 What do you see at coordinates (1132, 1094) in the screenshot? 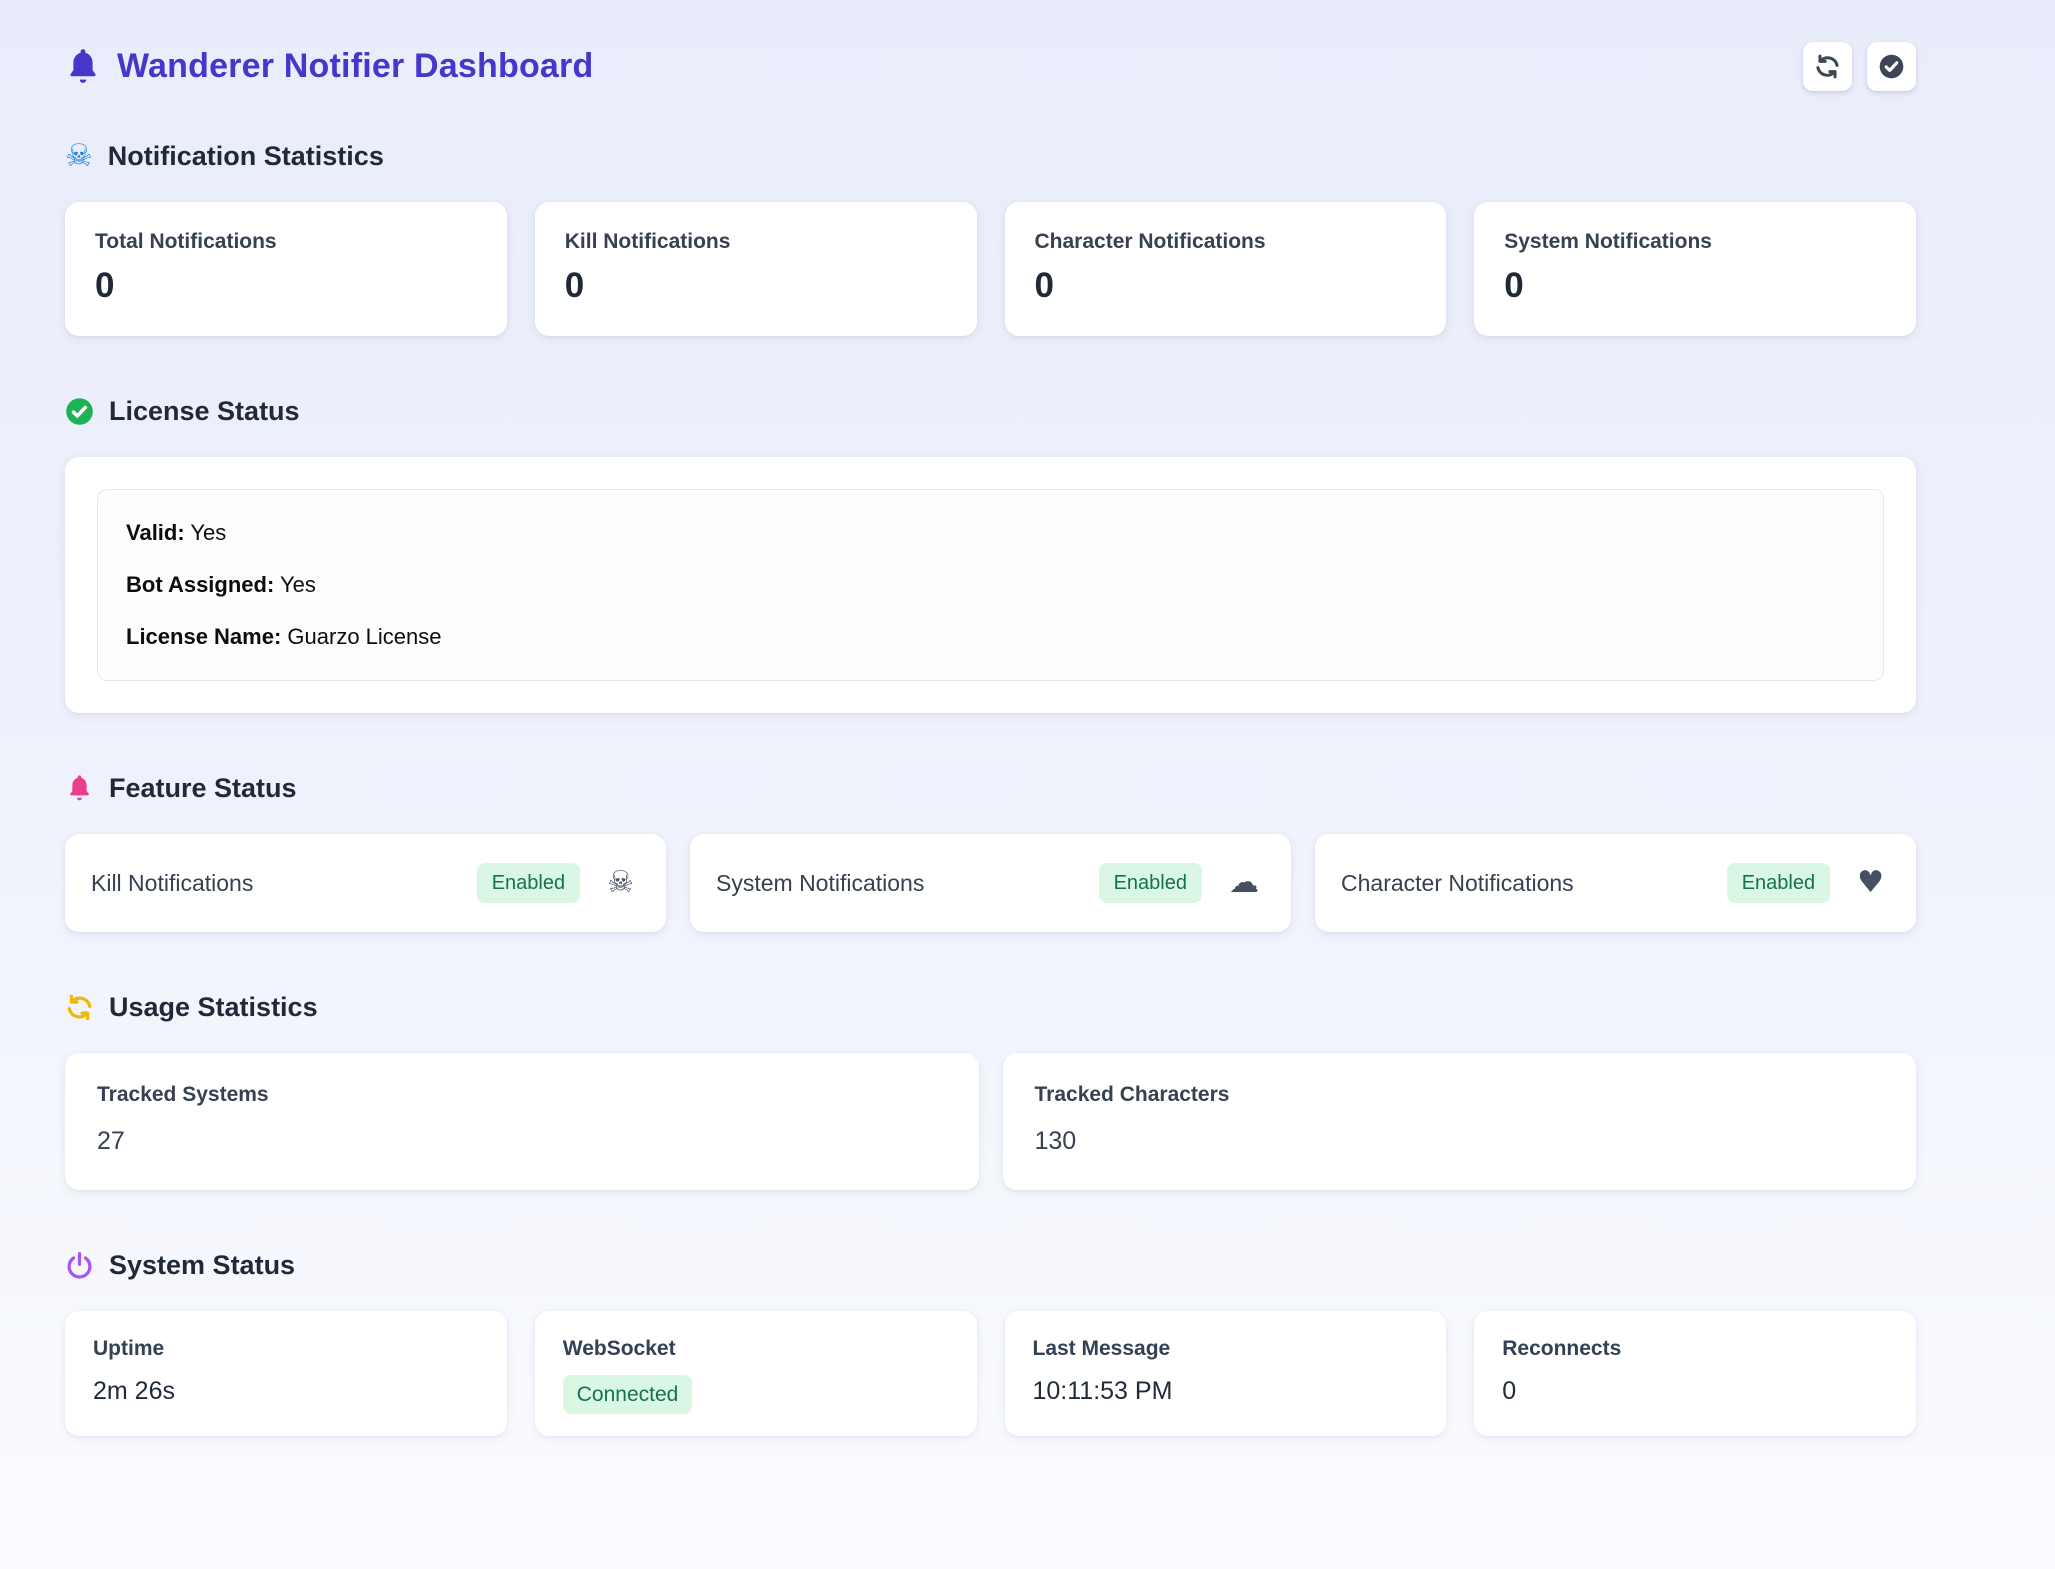
I see `usage-label: Tracked Characters` at bounding box center [1132, 1094].